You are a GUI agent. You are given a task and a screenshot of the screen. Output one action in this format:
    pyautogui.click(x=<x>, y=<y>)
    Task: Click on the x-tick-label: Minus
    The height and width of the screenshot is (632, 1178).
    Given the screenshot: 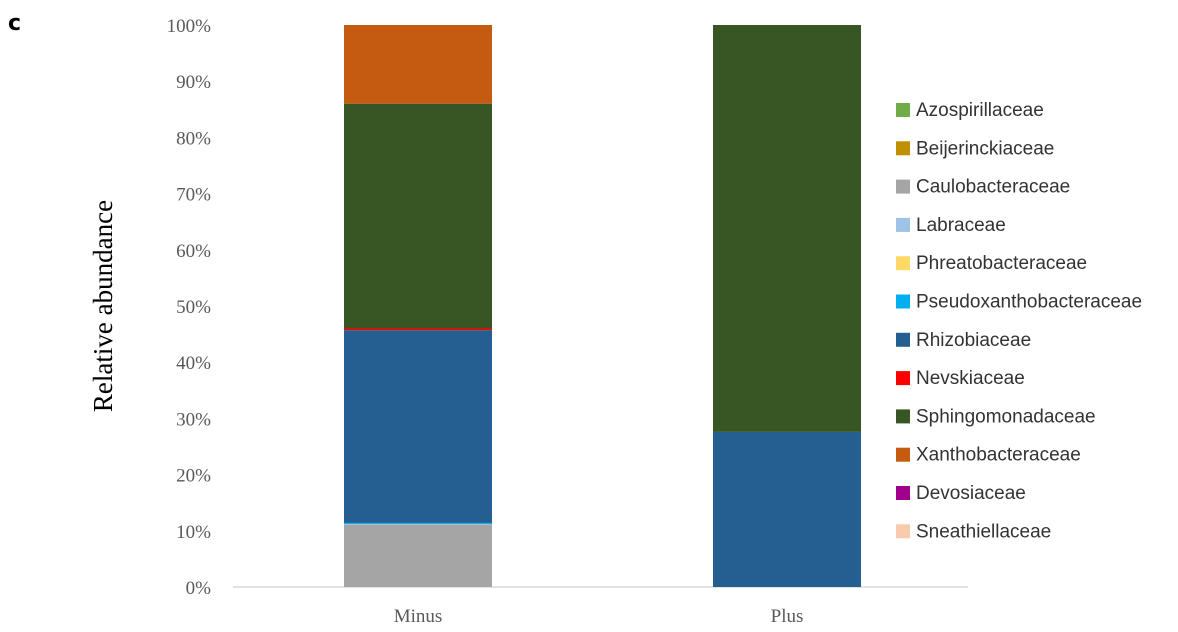 What is the action you would take?
    pyautogui.click(x=418, y=616)
    